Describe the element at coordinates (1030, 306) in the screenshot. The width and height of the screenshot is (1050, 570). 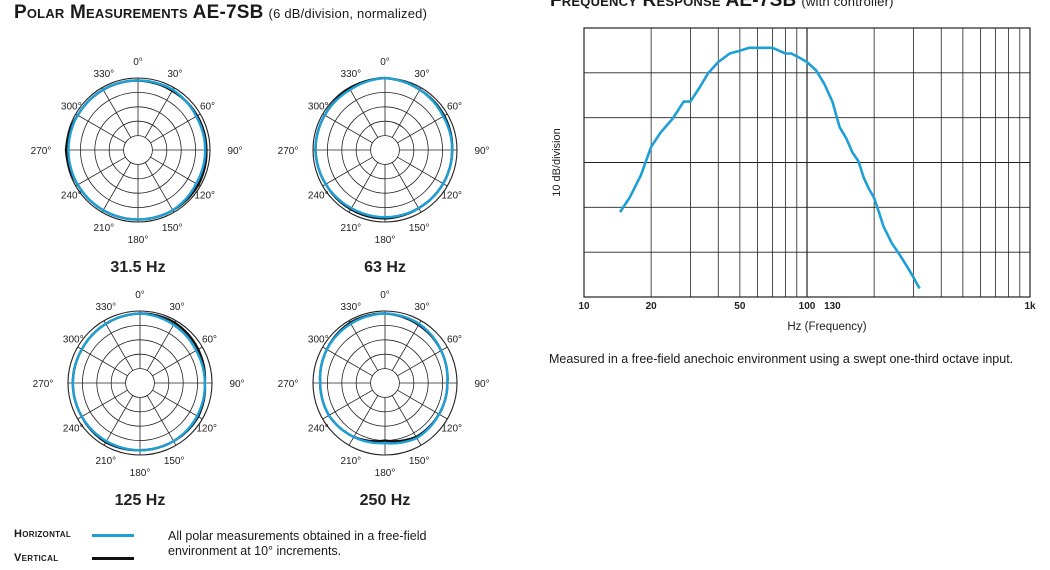
I see `fr-x-tick-label: 1k` at that location.